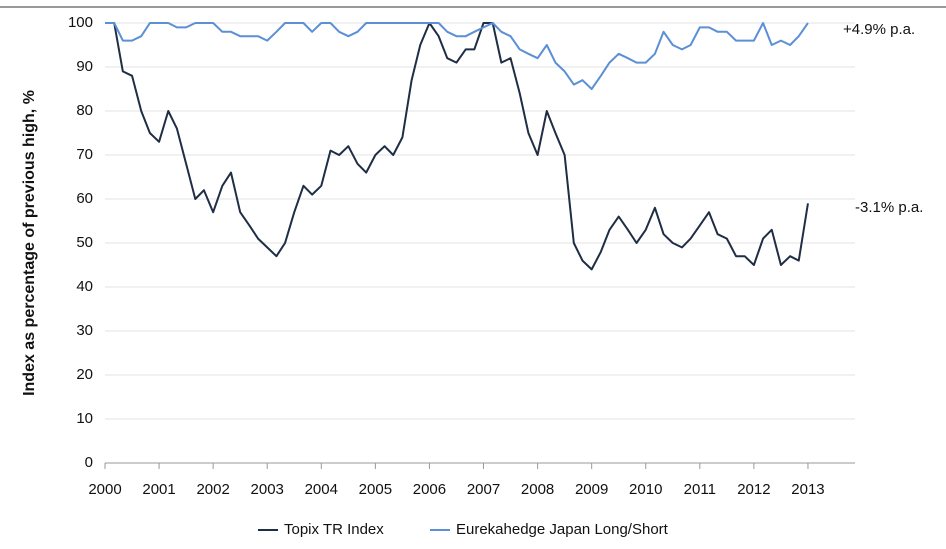 This screenshot has height=549, width=946. What do you see at coordinates (84, 110) in the screenshot?
I see `y-tick-label: 80` at bounding box center [84, 110].